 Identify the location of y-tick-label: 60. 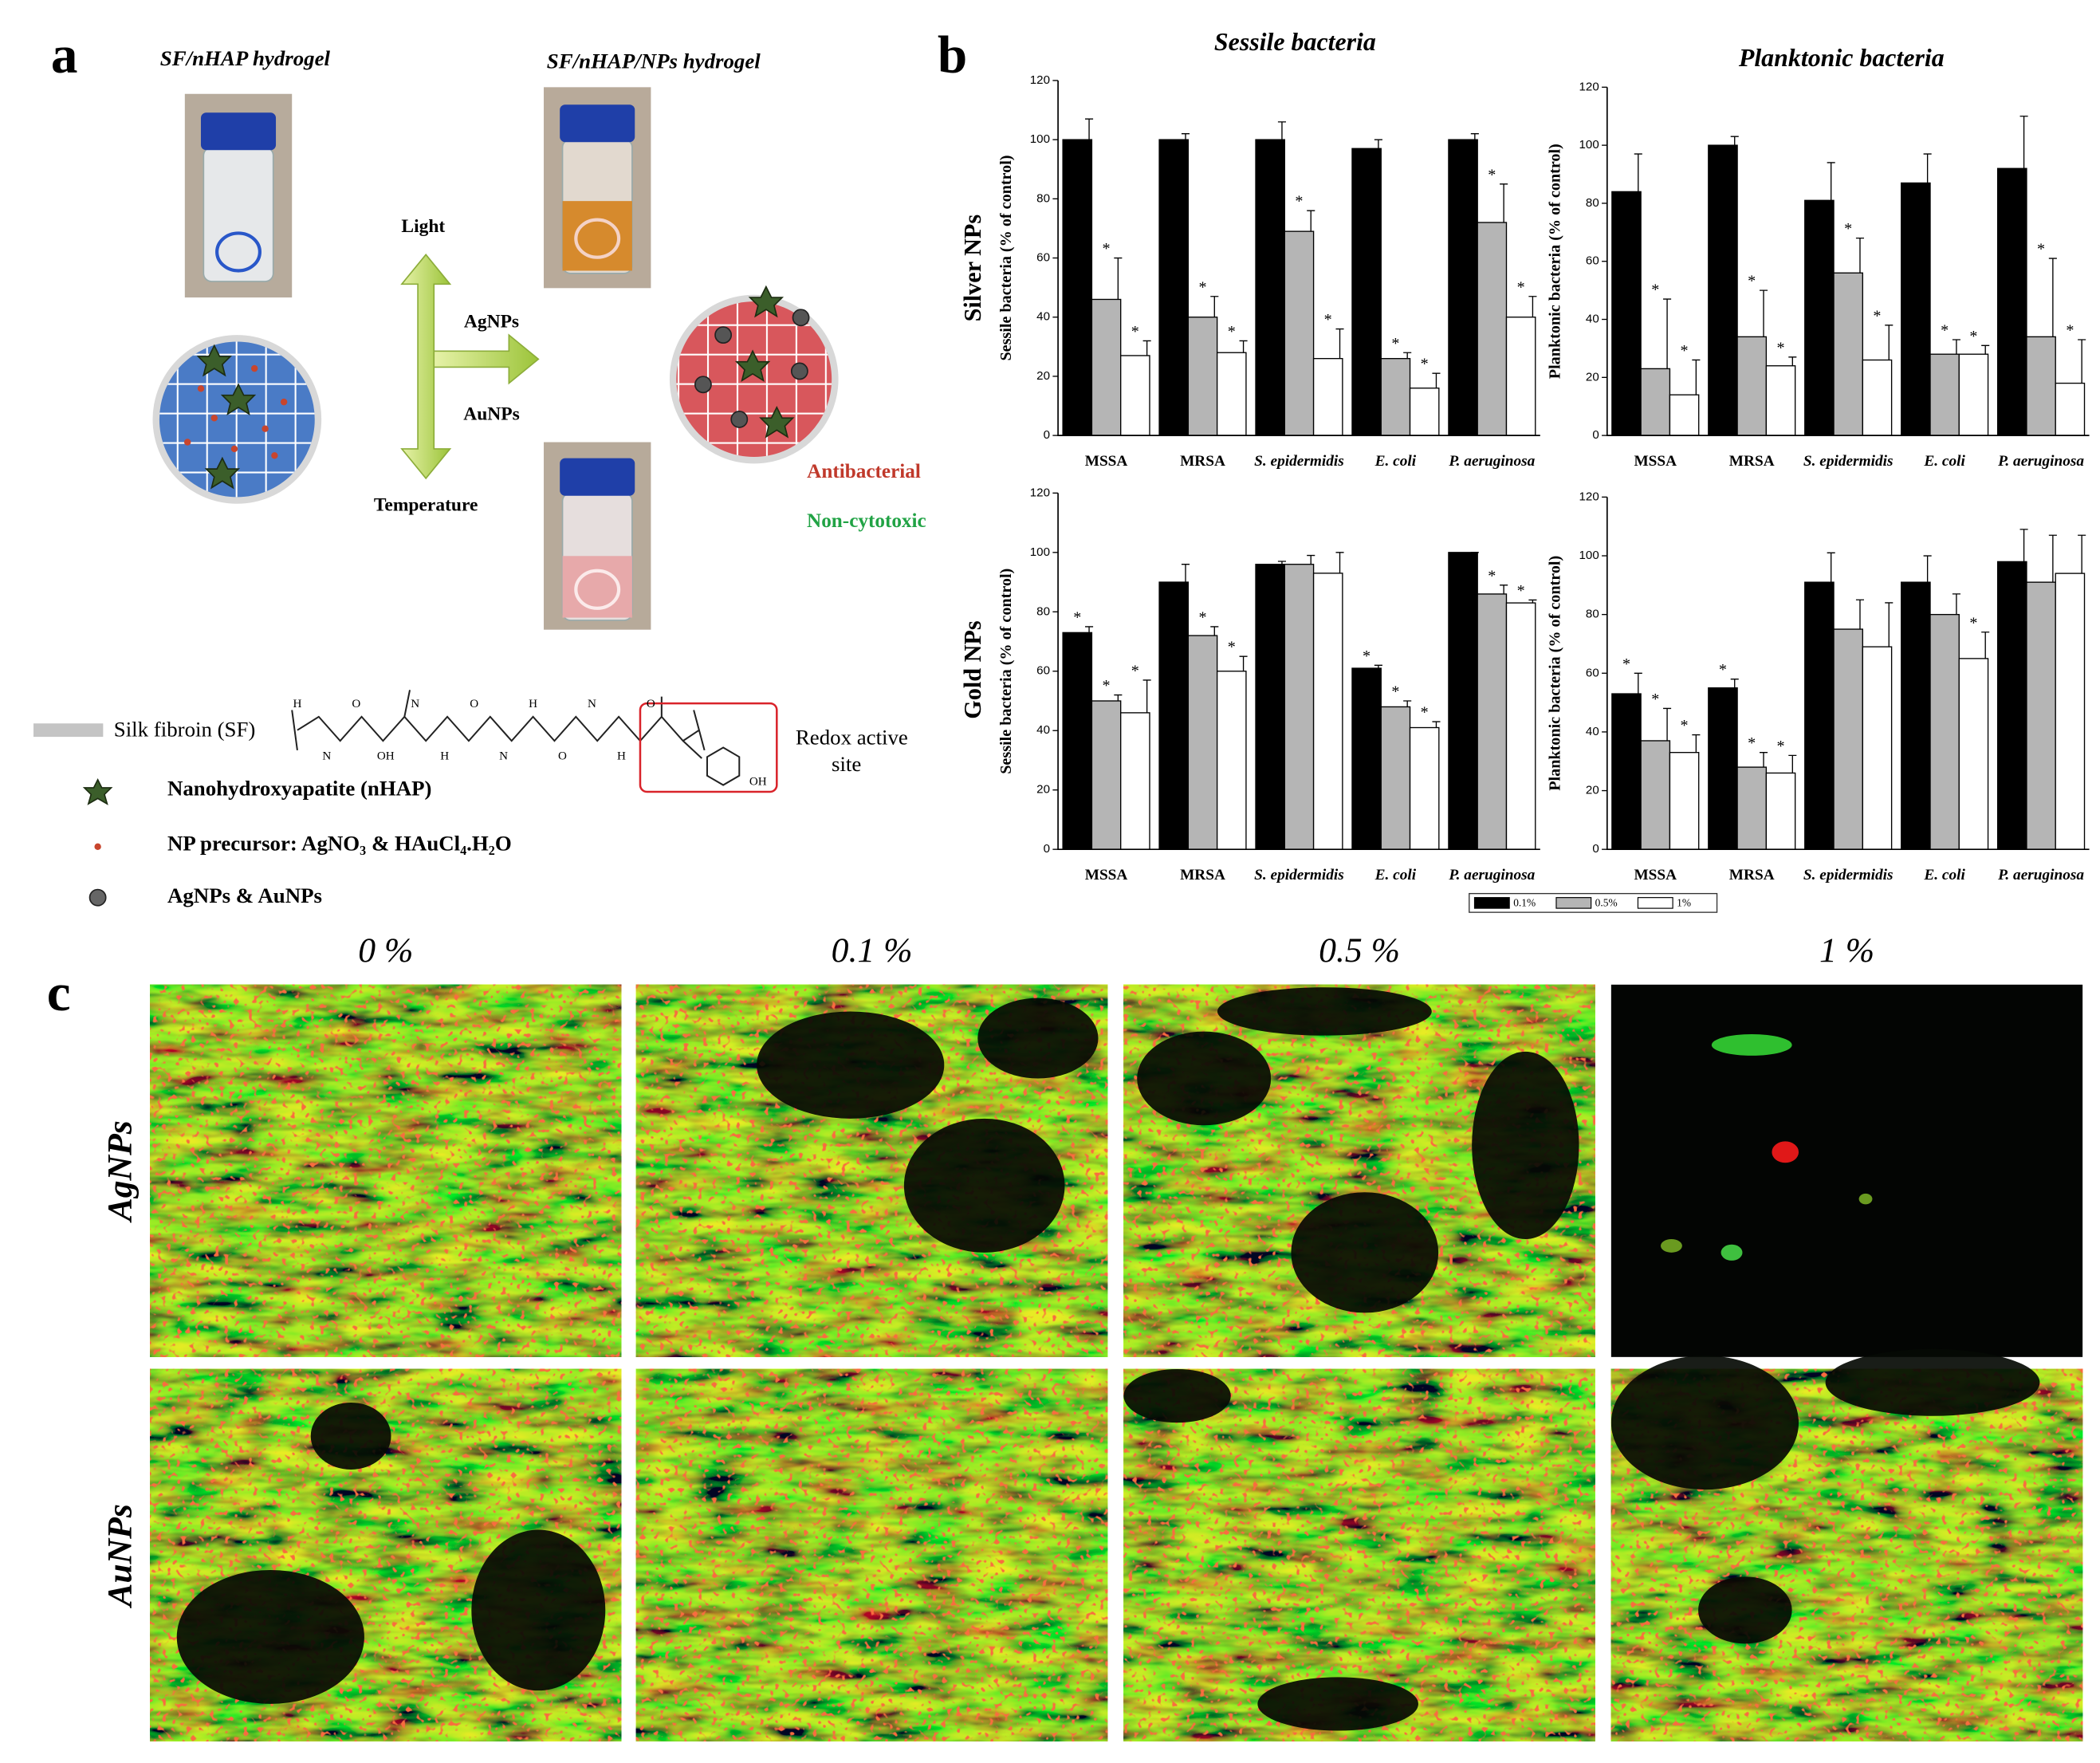
(1592, 261).